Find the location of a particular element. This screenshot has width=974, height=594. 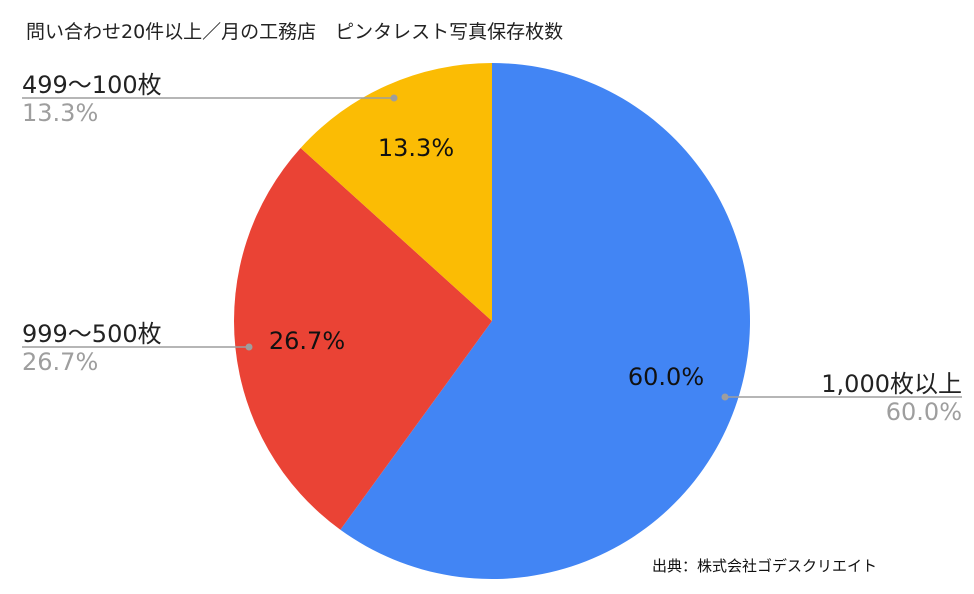

category-percent-1000-plus: 60.0% is located at coordinates (924, 412).